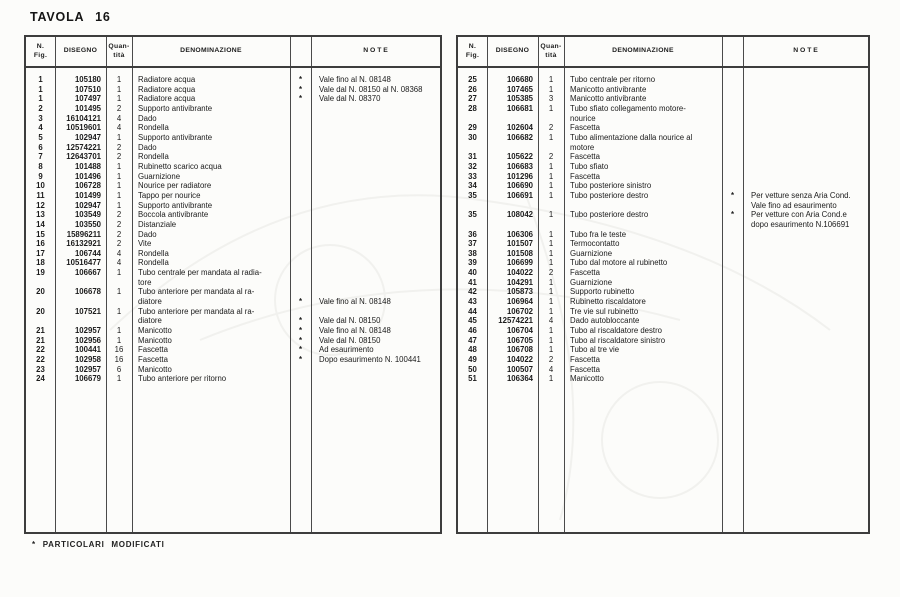 This screenshot has height=597, width=900. I want to click on fig-number: 35, so click(472, 215).